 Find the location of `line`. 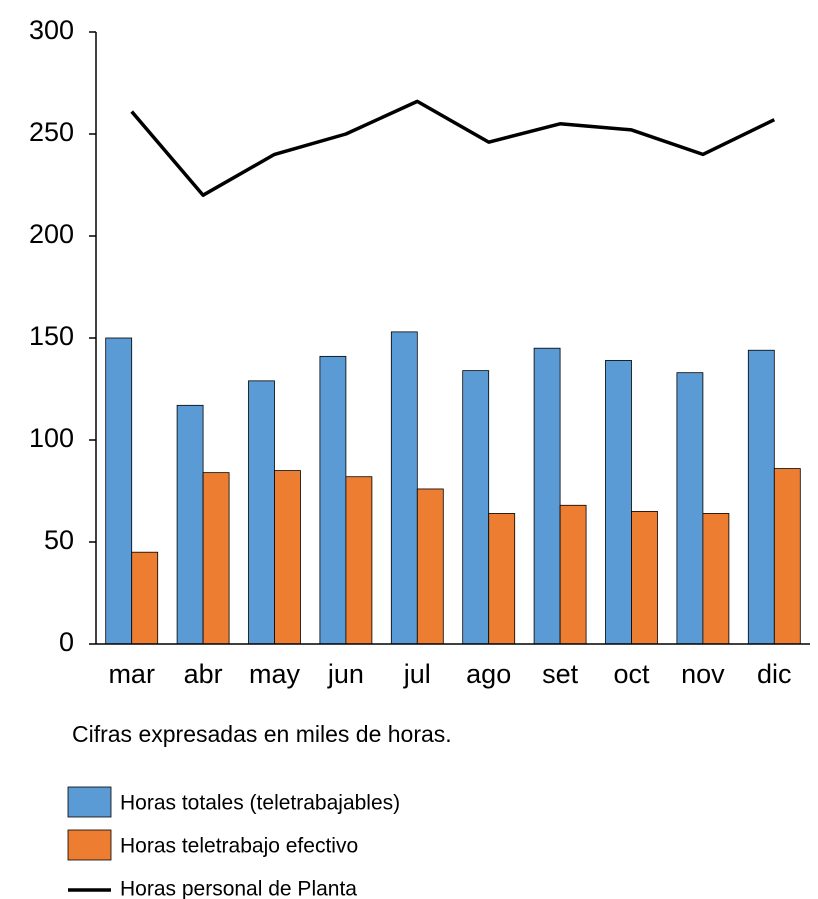

line is located at coordinates (453, 148).